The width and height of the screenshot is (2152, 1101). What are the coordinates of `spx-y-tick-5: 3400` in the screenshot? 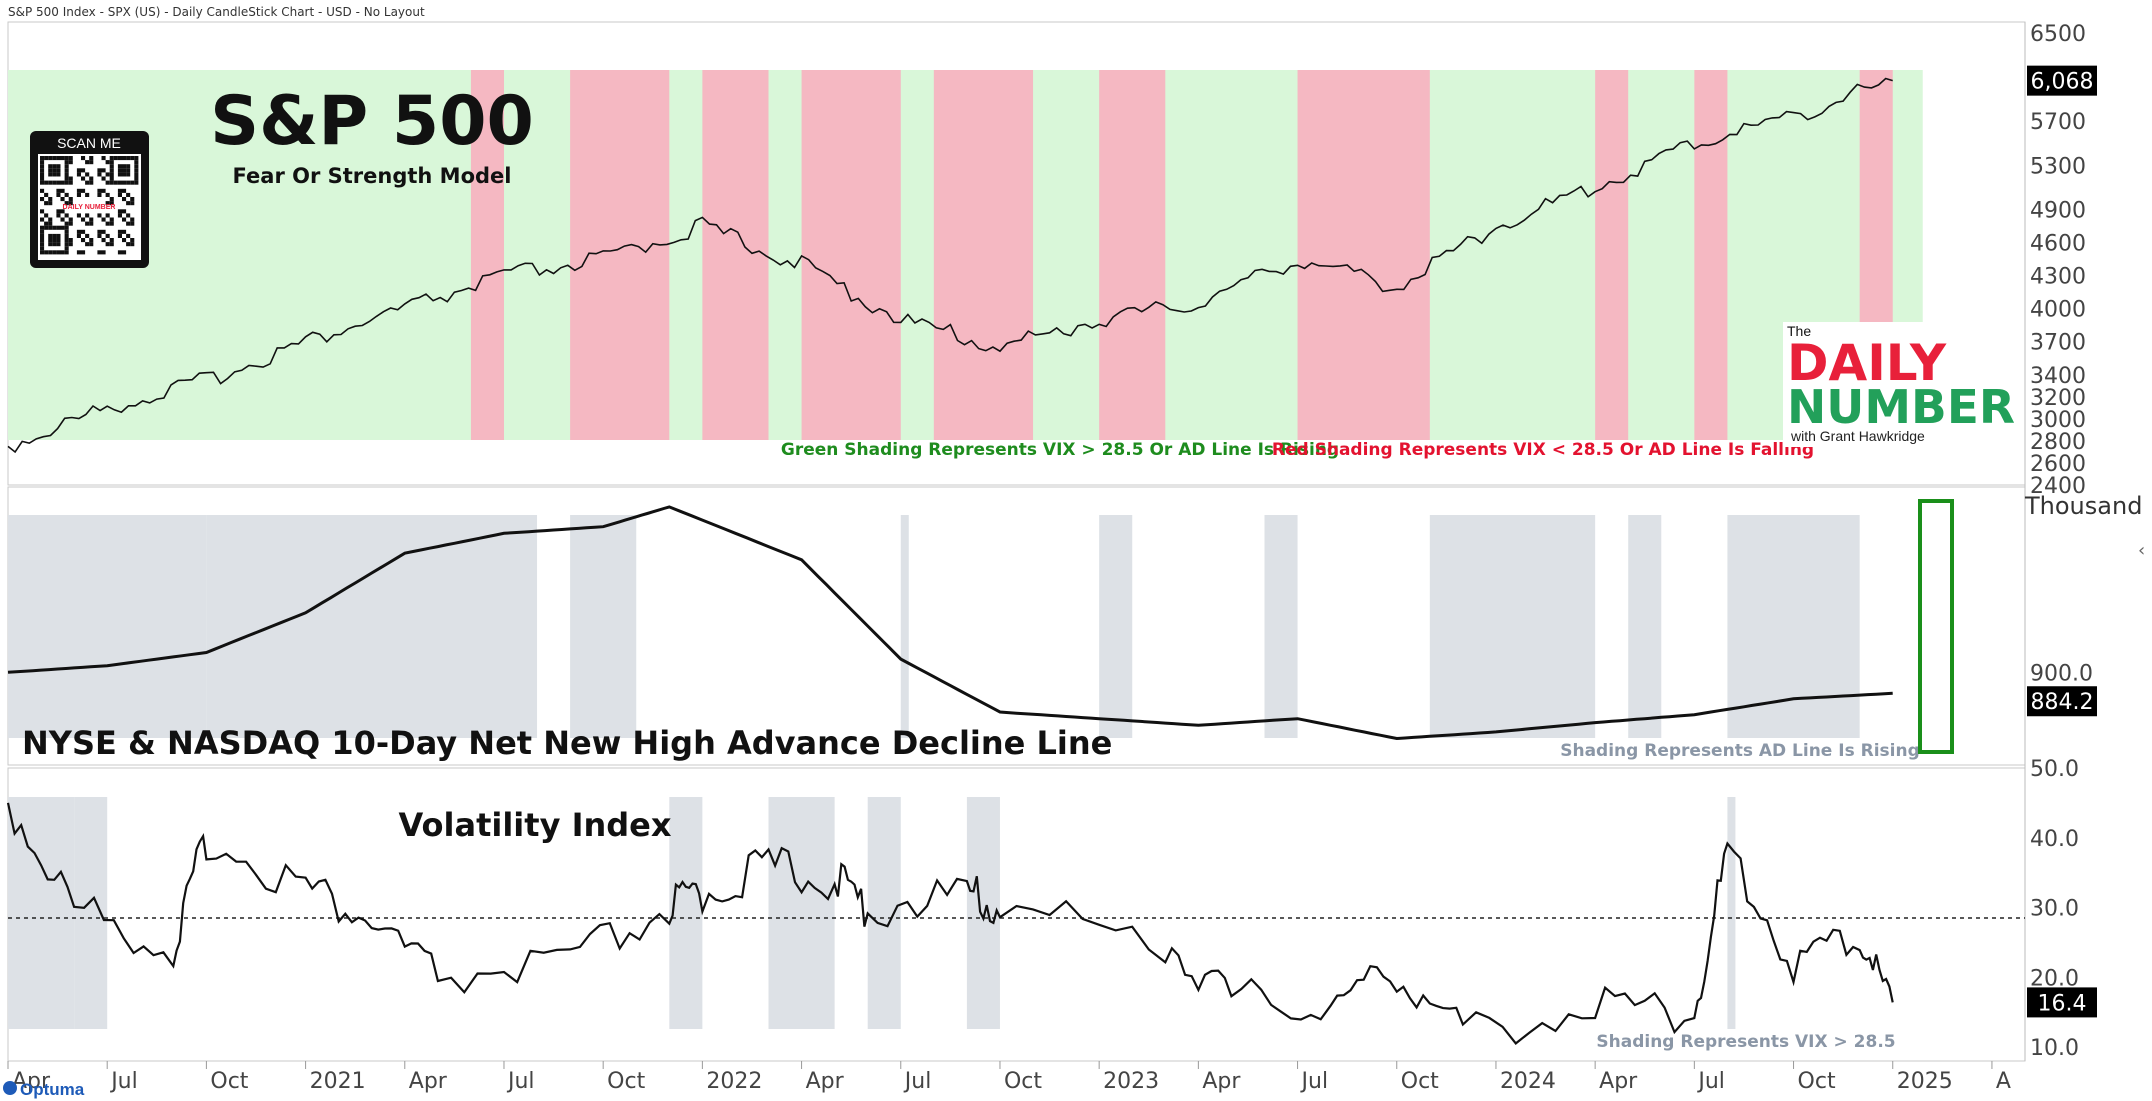 It's located at (2058, 376).